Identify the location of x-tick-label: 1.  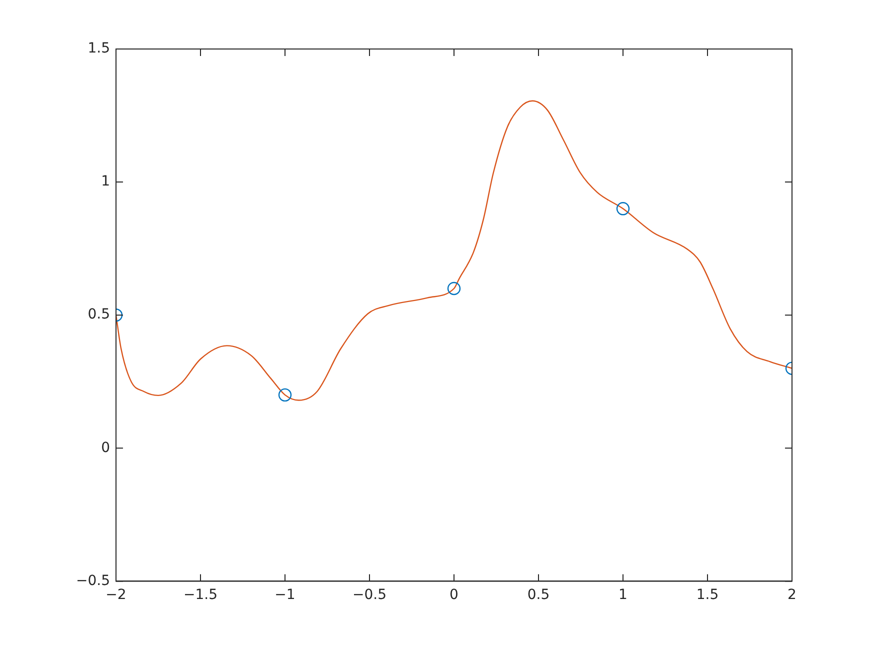
(623, 595).